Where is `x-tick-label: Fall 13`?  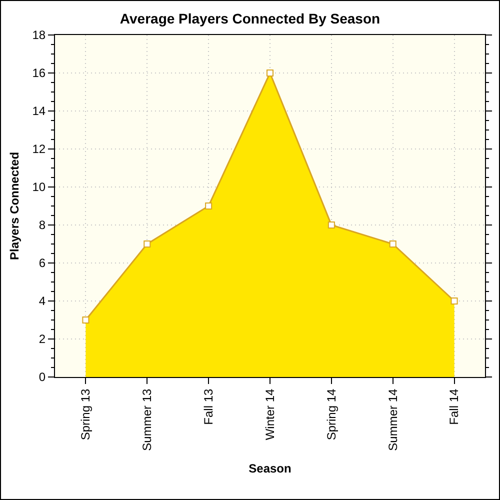 x-tick-label: Fall 13 is located at coordinates (208, 406).